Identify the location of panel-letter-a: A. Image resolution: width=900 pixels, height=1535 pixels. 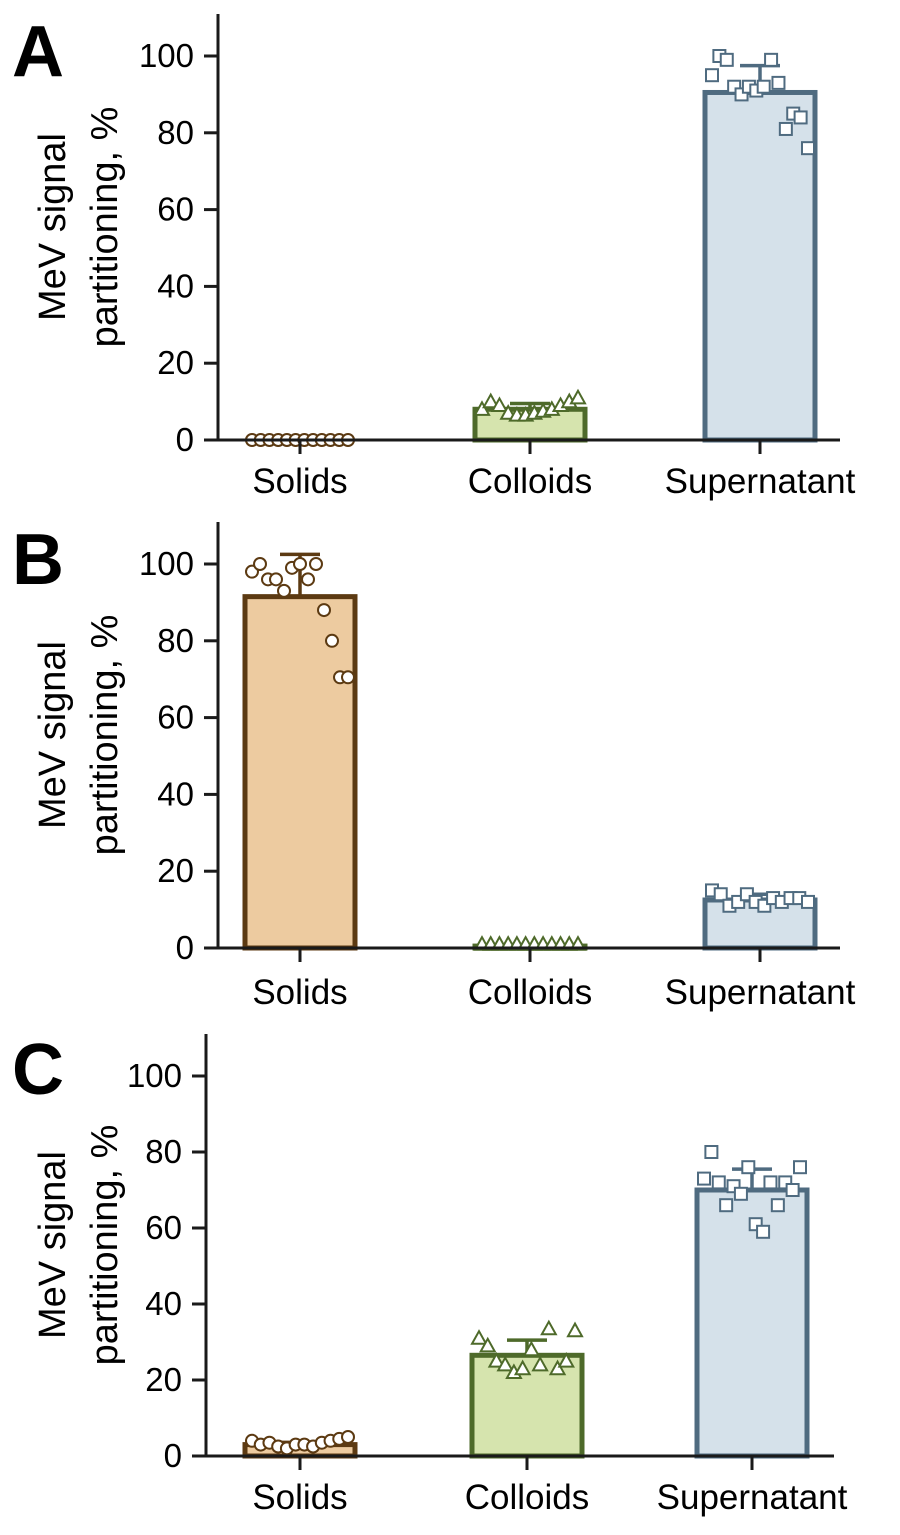
(38, 52).